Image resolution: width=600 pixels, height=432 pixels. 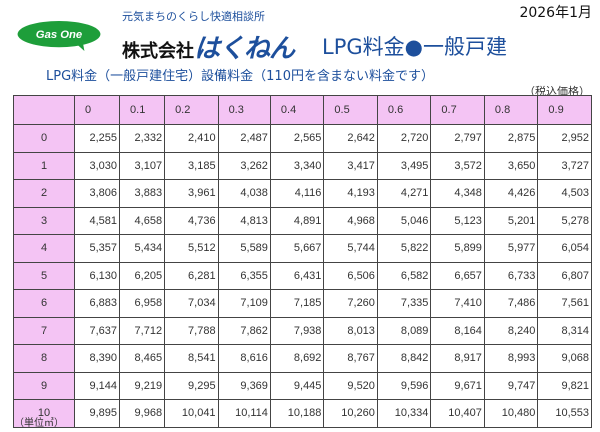 What do you see at coordinates (244, 49) in the screenshot?
I see `company-brand: はくねん` at bounding box center [244, 49].